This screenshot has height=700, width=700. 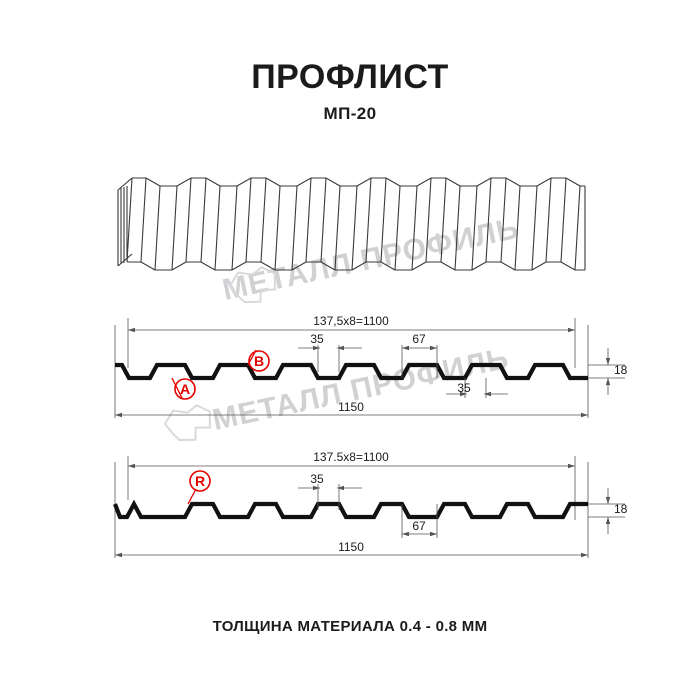 What do you see at coordinates (351, 466) in the screenshot?
I see `dim-pitch-bottom` at bounding box center [351, 466].